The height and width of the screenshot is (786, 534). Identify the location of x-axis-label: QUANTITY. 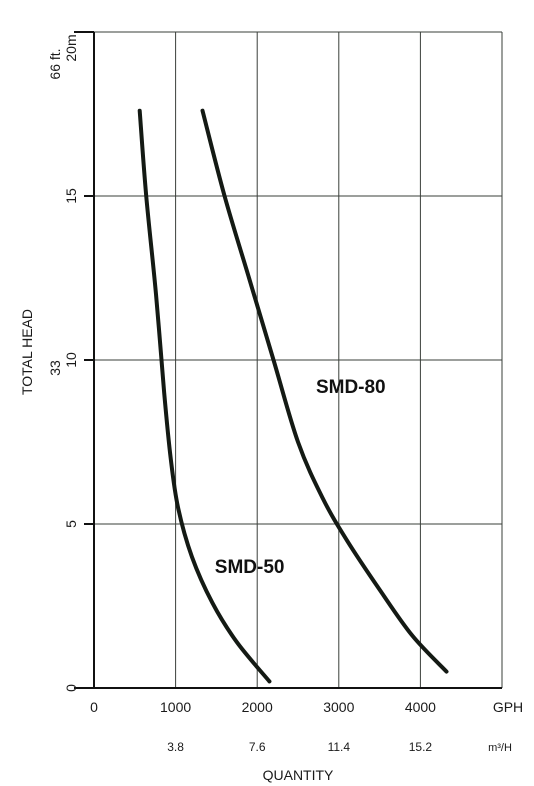
(298, 775).